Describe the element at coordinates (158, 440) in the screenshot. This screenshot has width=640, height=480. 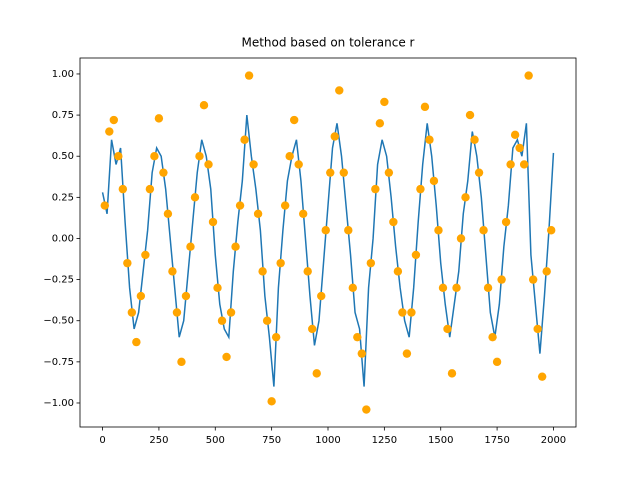
I see `x-tick-label: 250` at that location.